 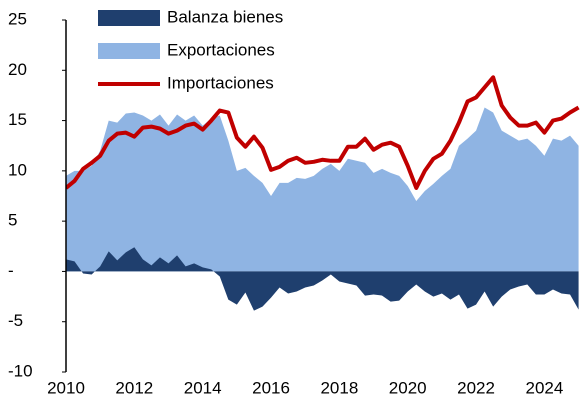 What do you see at coordinates (220, 82) in the screenshot?
I see `legend-label: Importaciones` at bounding box center [220, 82].